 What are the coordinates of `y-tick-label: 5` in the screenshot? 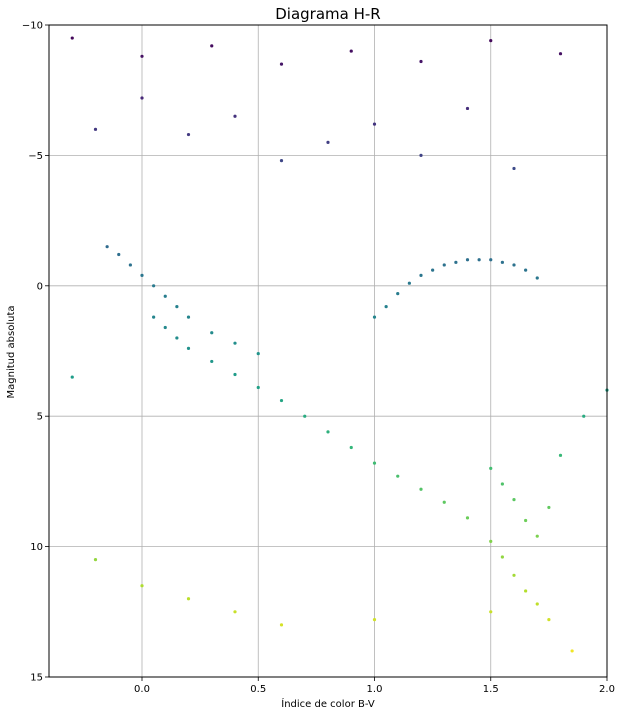 It's located at (40, 417).